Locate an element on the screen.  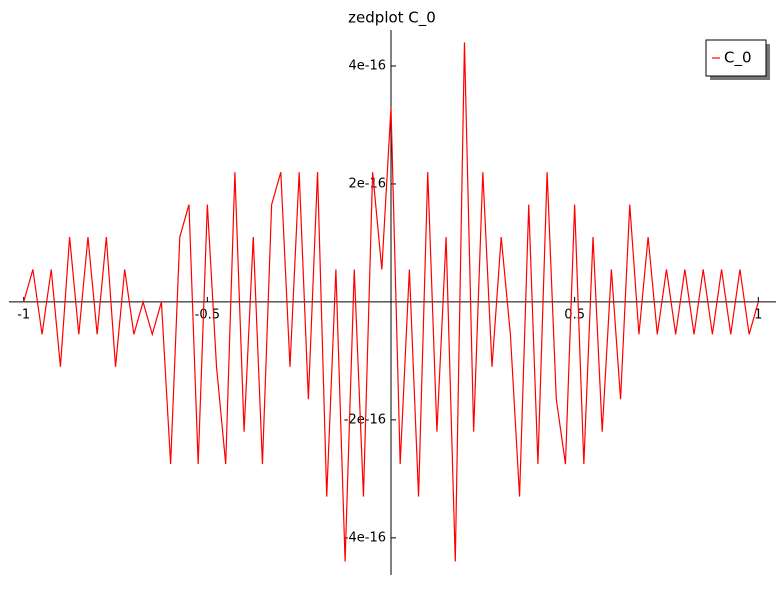
x-tick-label: 1 is located at coordinates (758, 314).